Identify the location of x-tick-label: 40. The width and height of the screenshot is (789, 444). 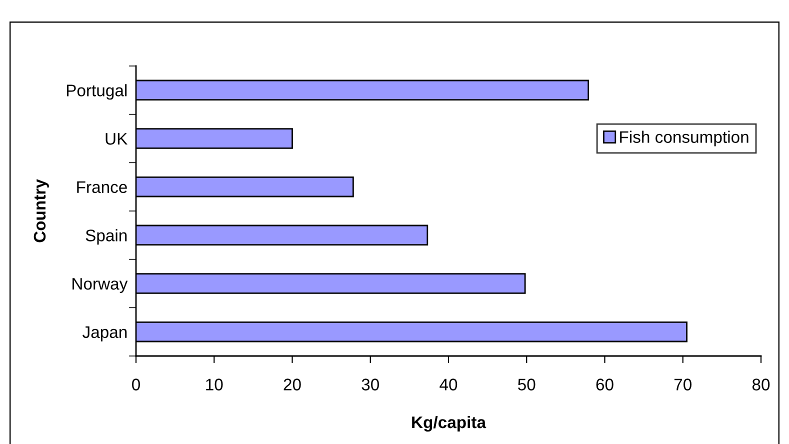
(449, 384).